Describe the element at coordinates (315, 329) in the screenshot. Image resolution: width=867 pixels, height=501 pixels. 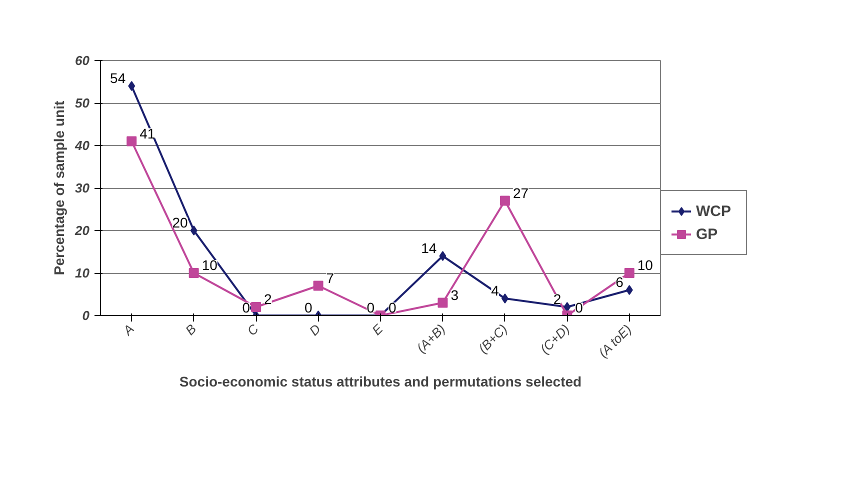
I see `x-tick-label: D` at that location.